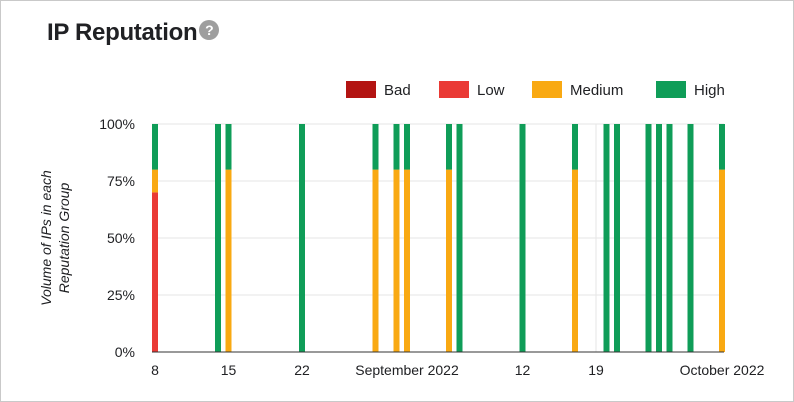  What do you see at coordinates (596, 370) in the screenshot?
I see `x-tick-label: 19` at bounding box center [596, 370].